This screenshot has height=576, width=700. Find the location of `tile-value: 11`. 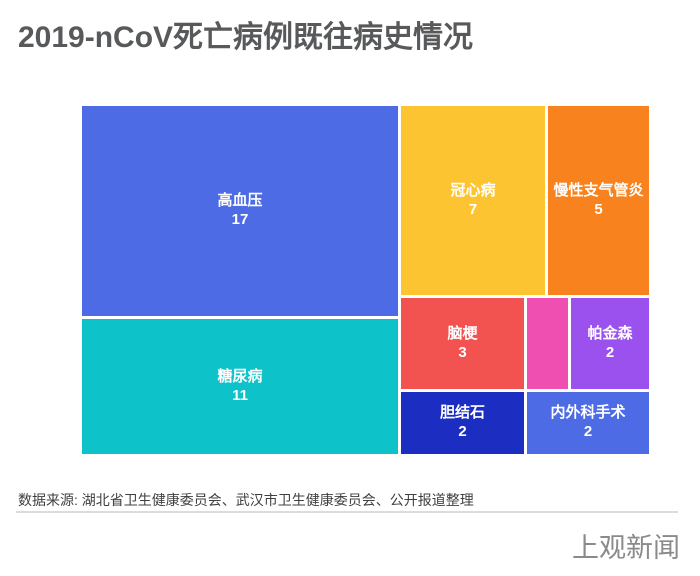

tile-value: 11 is located at coordinates (240, 395).